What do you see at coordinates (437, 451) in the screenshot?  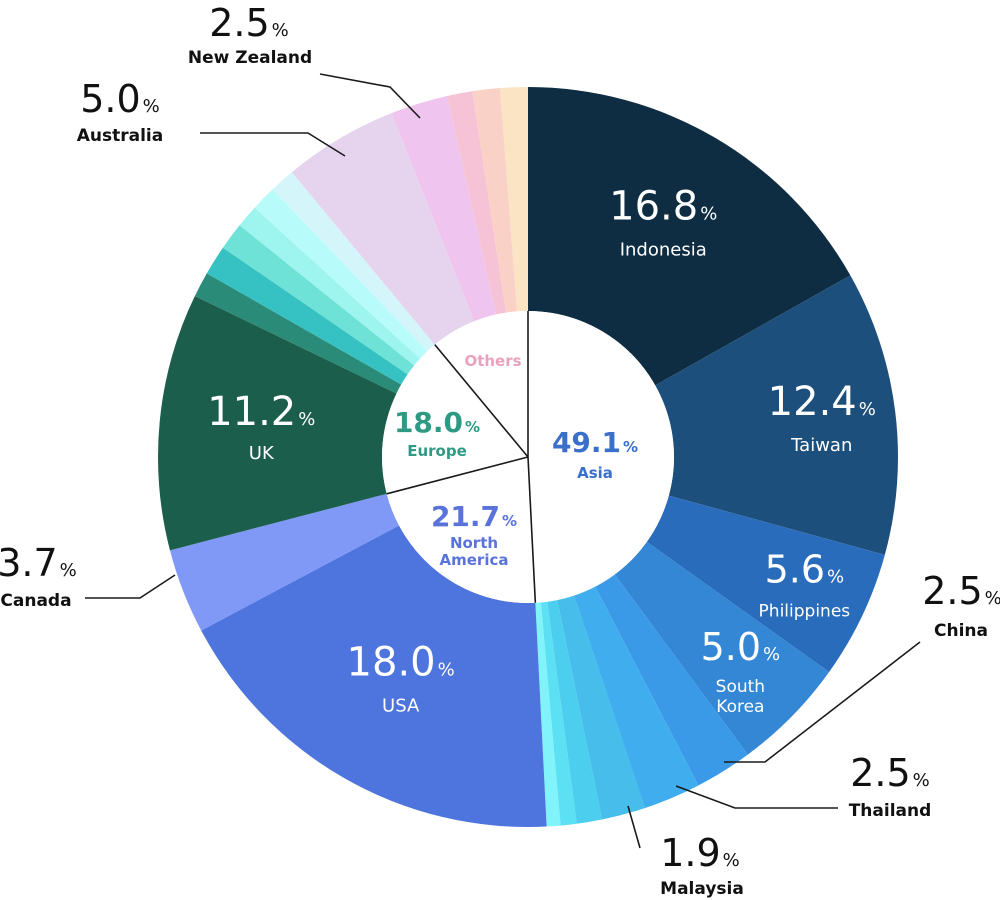 I see `group-name-europe: Europe` at bounding box center [437, 451].